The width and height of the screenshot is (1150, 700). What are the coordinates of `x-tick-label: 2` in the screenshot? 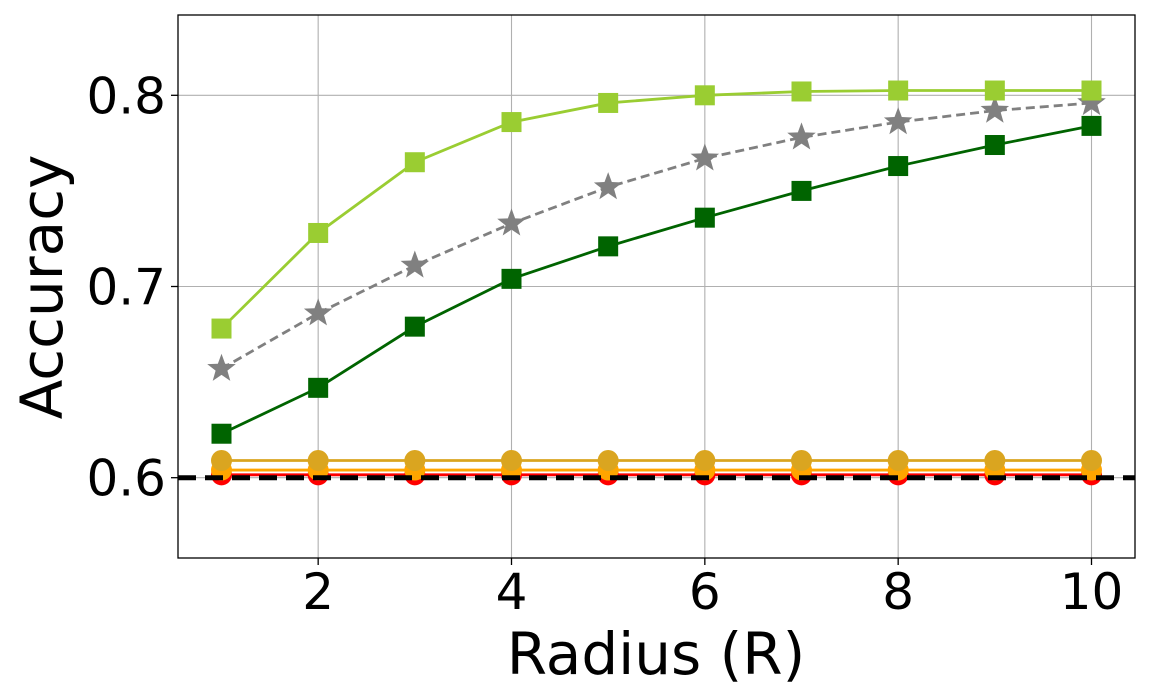 It's located at (318, 592).